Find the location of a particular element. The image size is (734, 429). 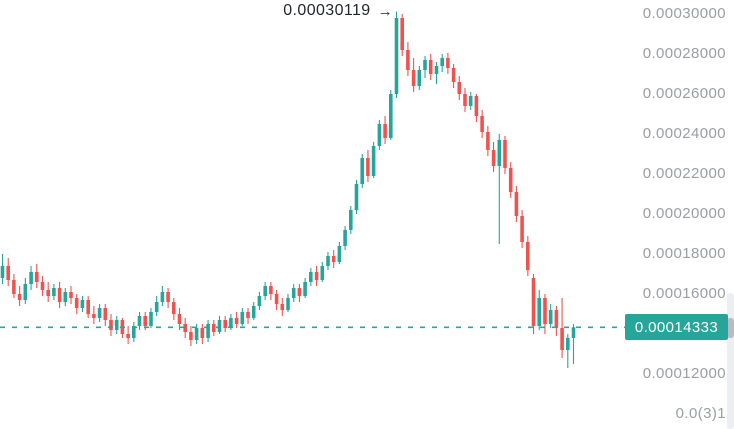

price-axis-tick: 0.00026000 is located at coordinates (684, 93).